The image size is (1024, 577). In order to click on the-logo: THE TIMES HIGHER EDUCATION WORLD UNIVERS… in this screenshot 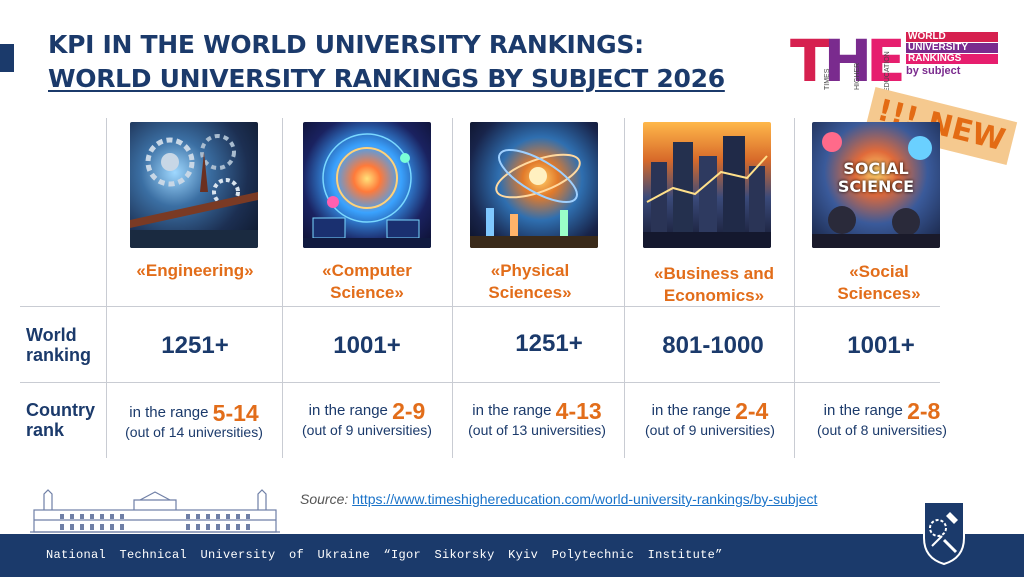, I will do `click(895, 62)`.